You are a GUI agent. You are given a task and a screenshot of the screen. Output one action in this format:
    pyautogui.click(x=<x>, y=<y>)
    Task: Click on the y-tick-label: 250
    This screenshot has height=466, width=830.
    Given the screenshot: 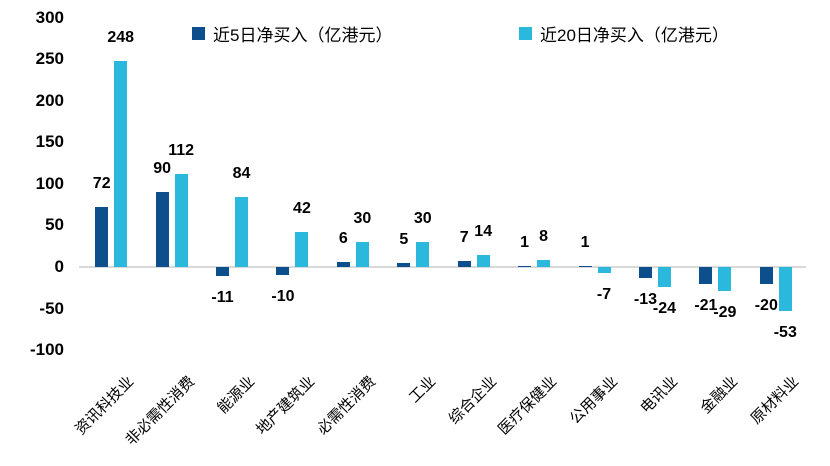 What is the action you would take?
    pyautogui.click(x=49, y=59)
    